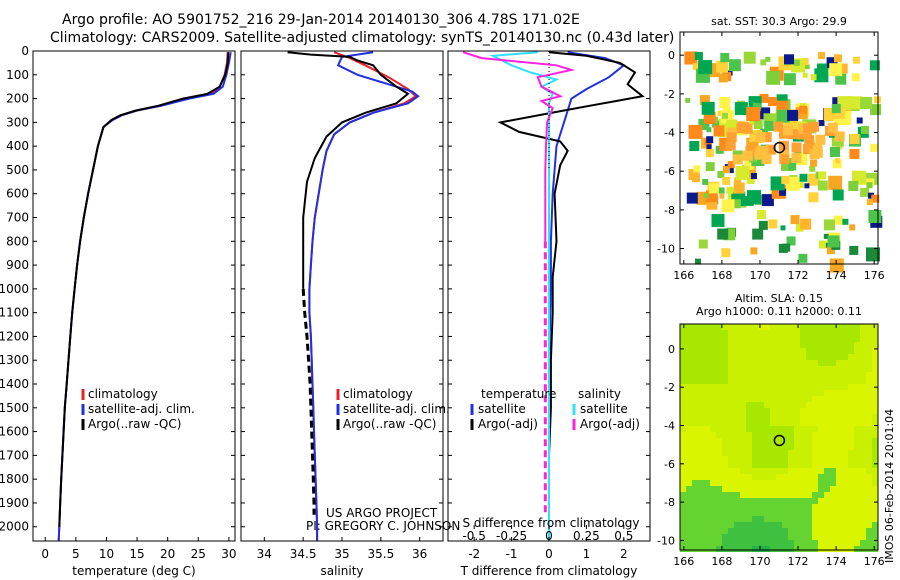  I want to click on series-line, so click(348, 170).